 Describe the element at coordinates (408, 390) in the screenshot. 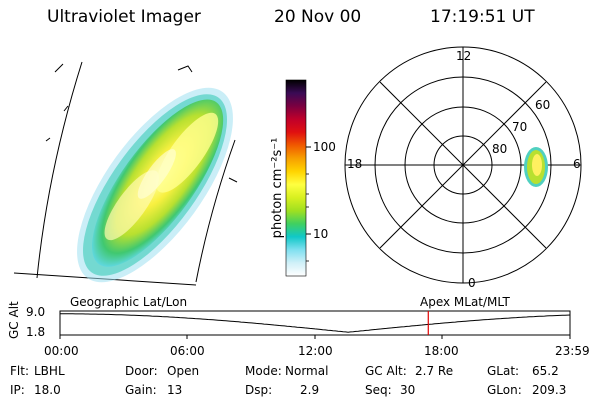

I see `footer-seq-value: 30` at that location.